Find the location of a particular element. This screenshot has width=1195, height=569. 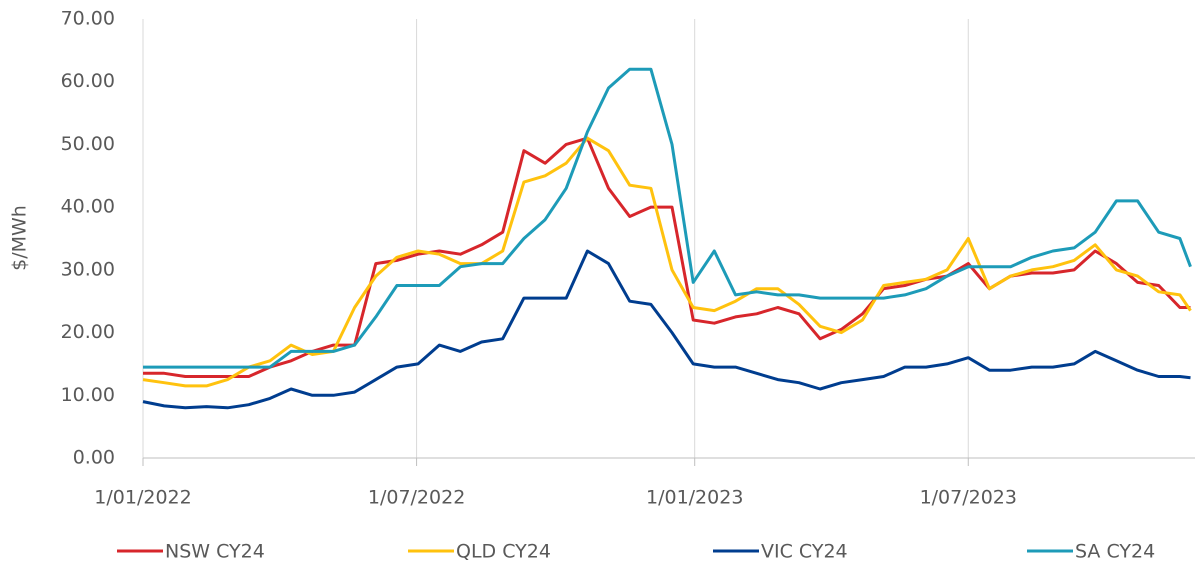

legend-label: VIC CY24 is located at coordinates (804, 552).